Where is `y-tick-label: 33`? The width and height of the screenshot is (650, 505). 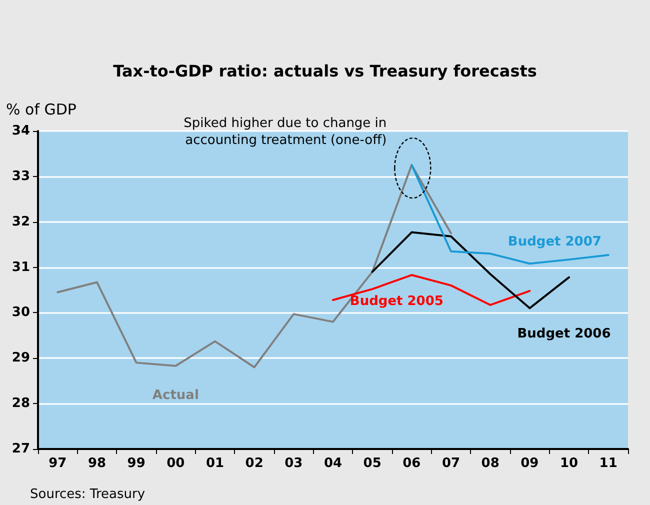 y-tick-label: 33 is located at coordinates (21, 176).